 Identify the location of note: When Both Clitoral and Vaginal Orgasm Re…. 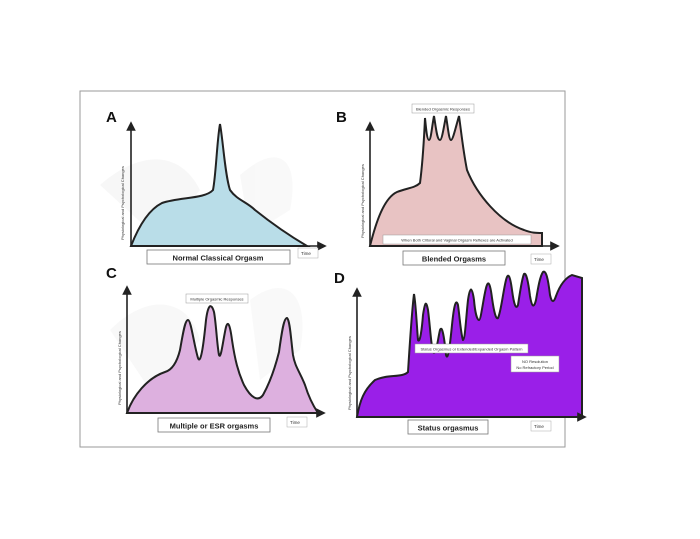
(457, 240).